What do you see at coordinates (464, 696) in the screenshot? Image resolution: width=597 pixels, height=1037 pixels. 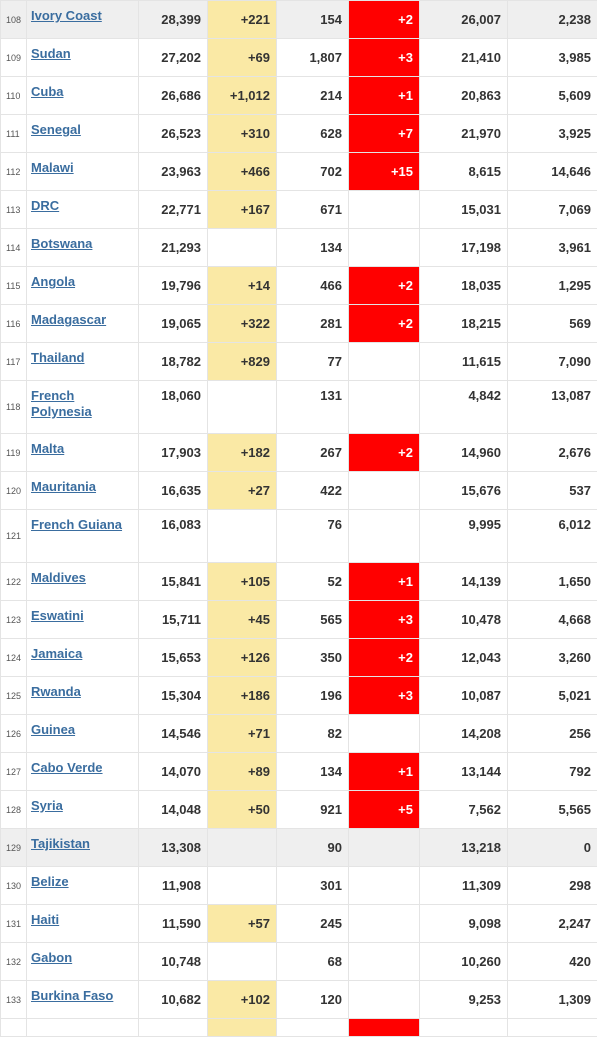 I see `recovered-cell: 10,087` at bounding box center [464, 696].